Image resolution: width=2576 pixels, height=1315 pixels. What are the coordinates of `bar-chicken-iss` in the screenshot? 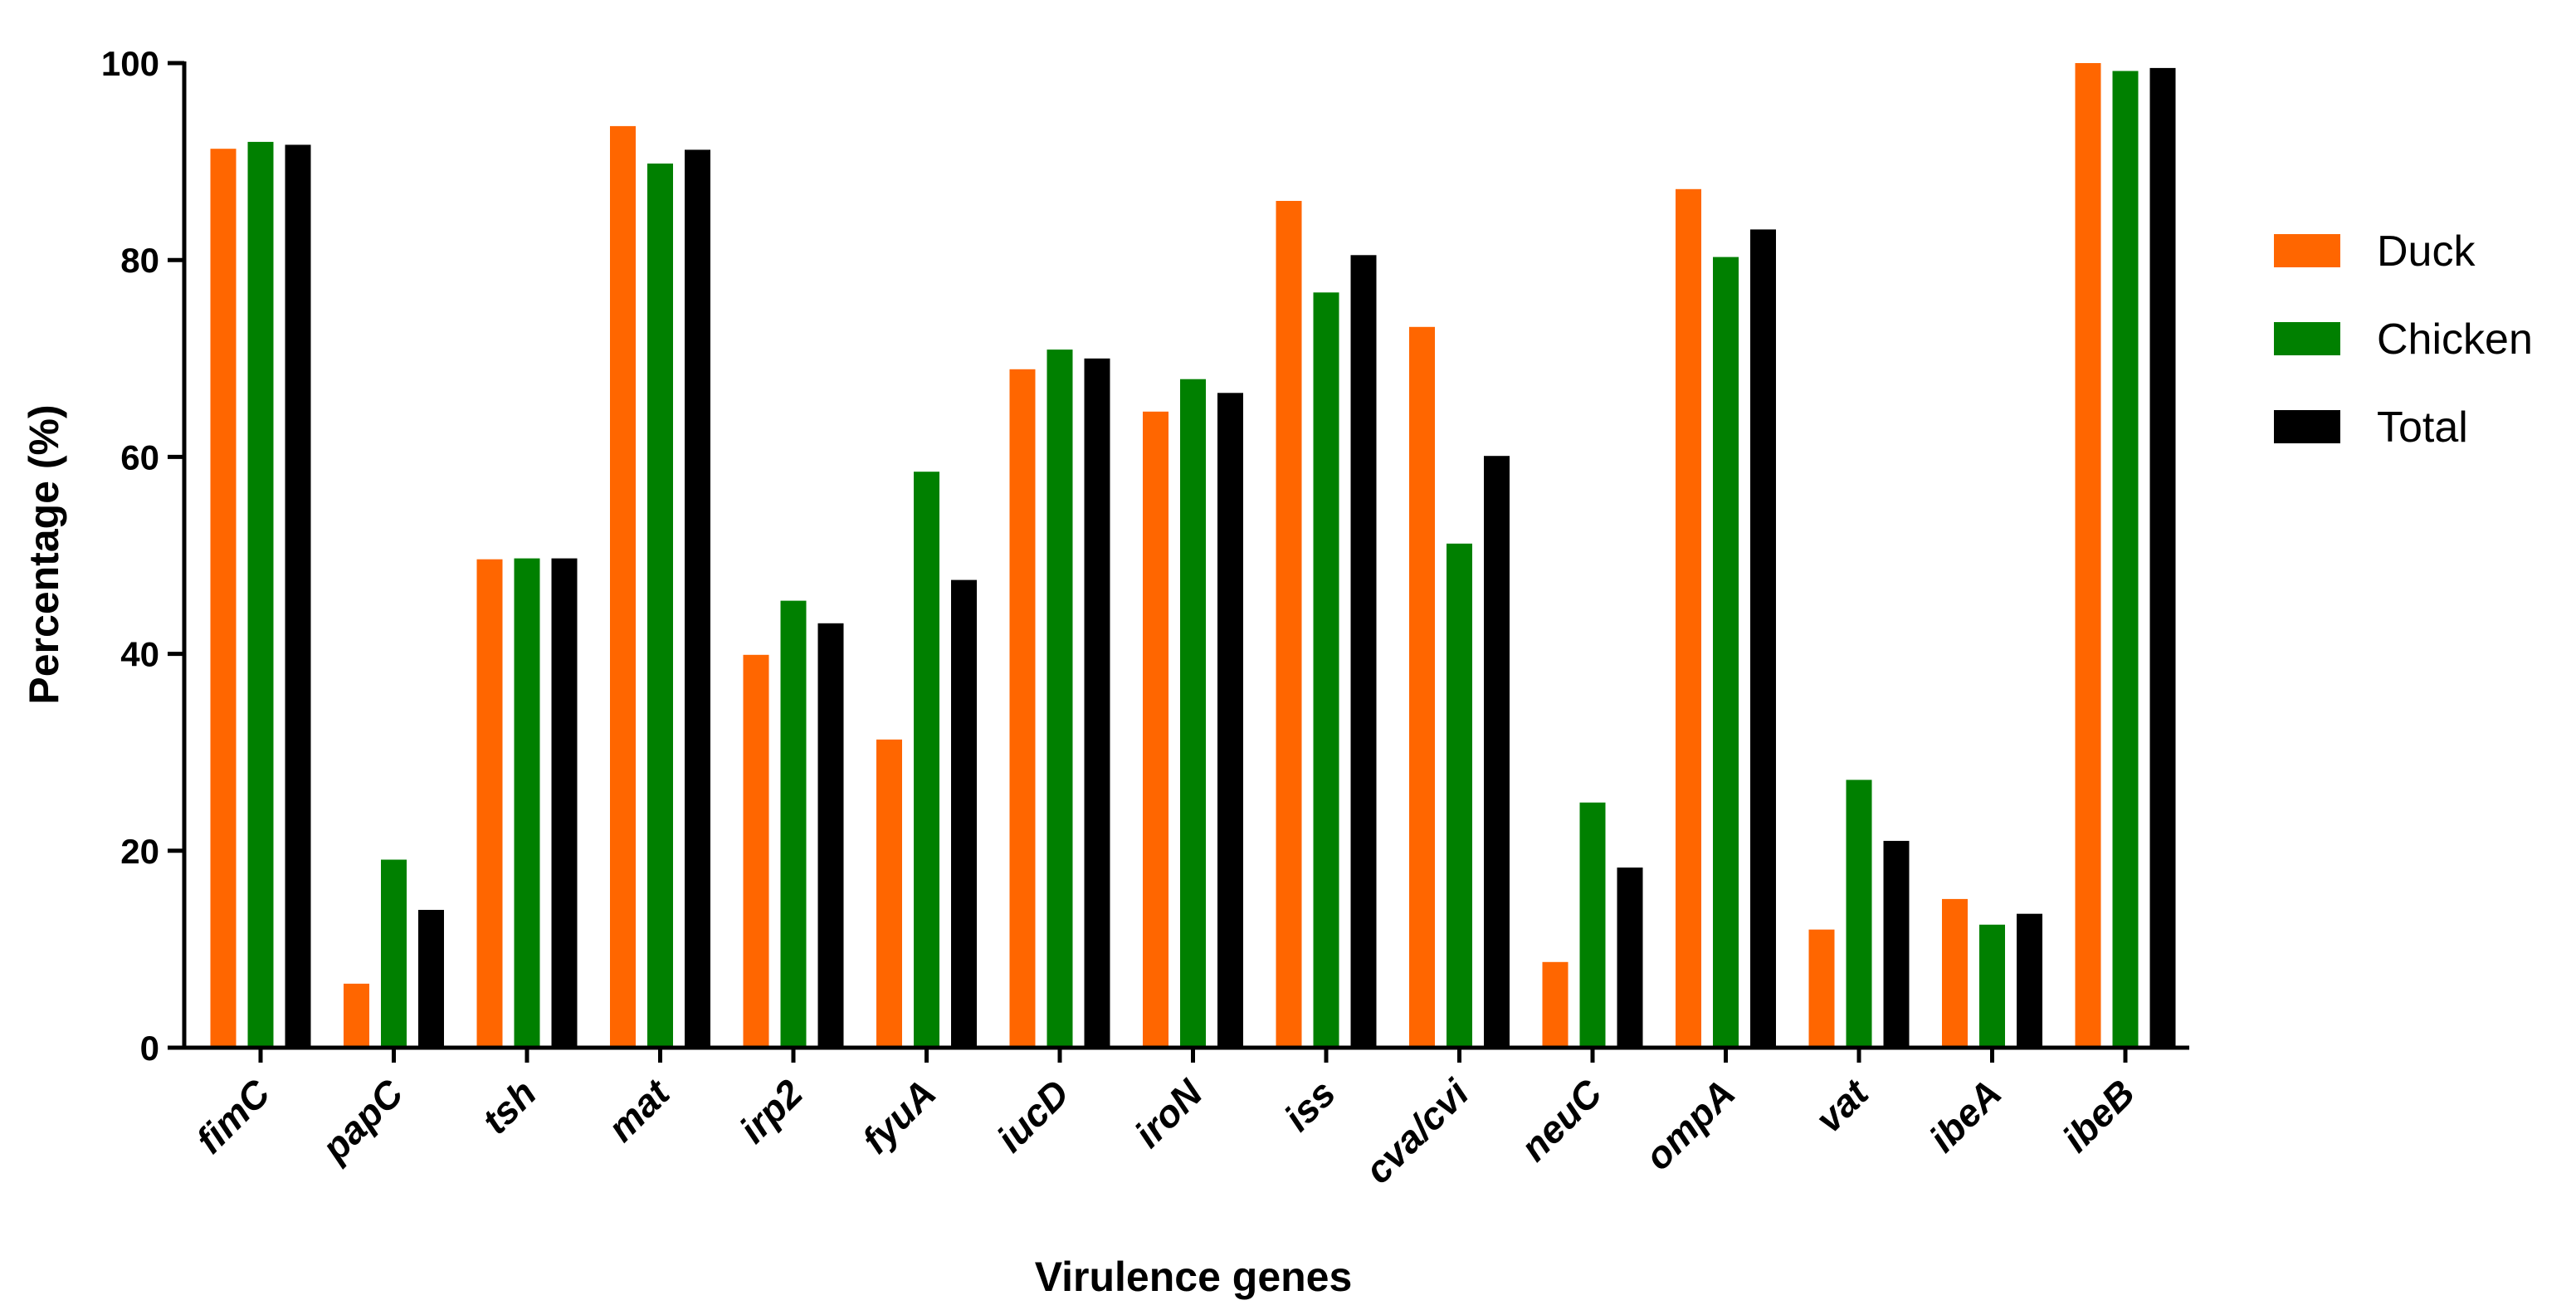 It's located at (1326, 670).